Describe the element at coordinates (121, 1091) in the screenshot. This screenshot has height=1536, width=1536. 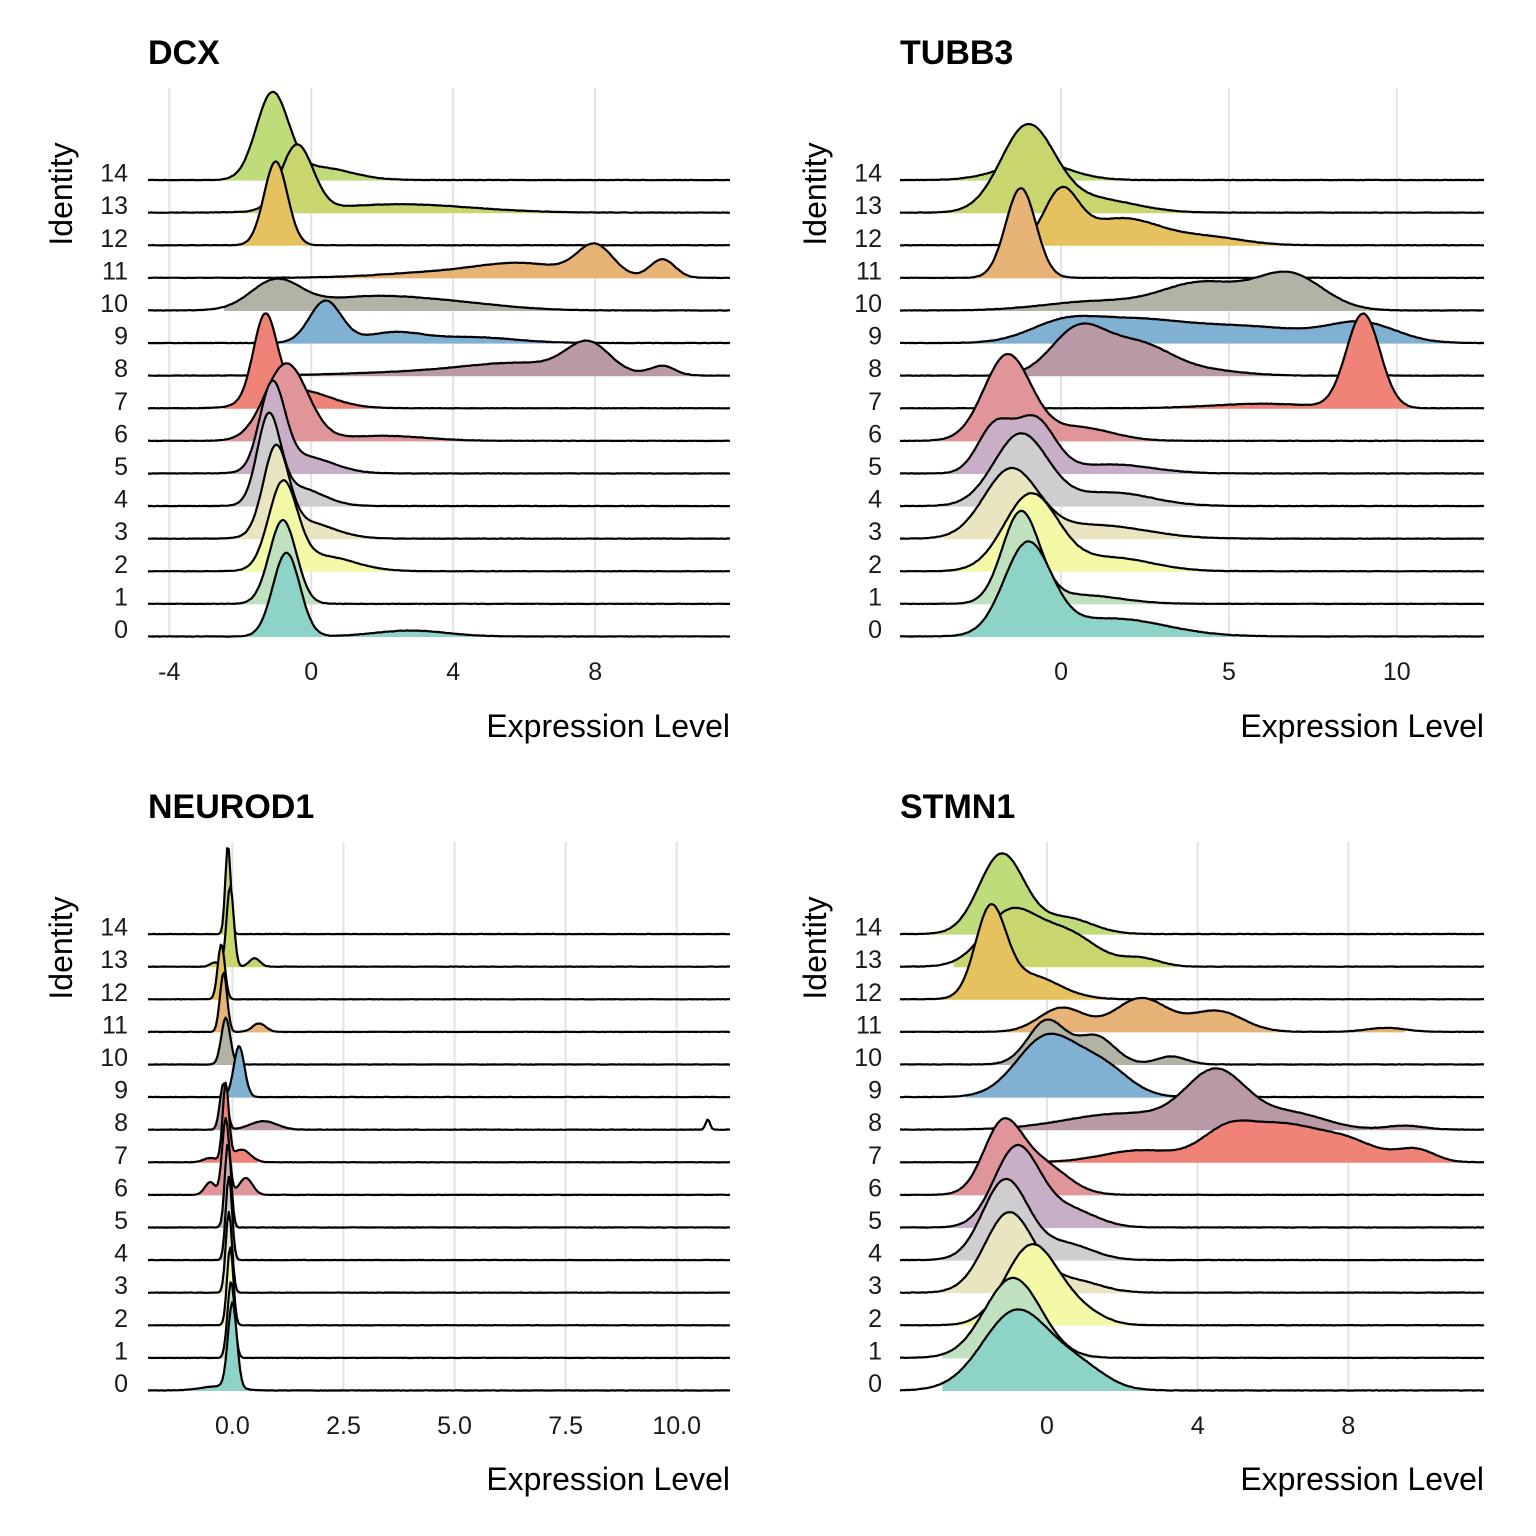
I see `y-tick-label: 9` at that location.